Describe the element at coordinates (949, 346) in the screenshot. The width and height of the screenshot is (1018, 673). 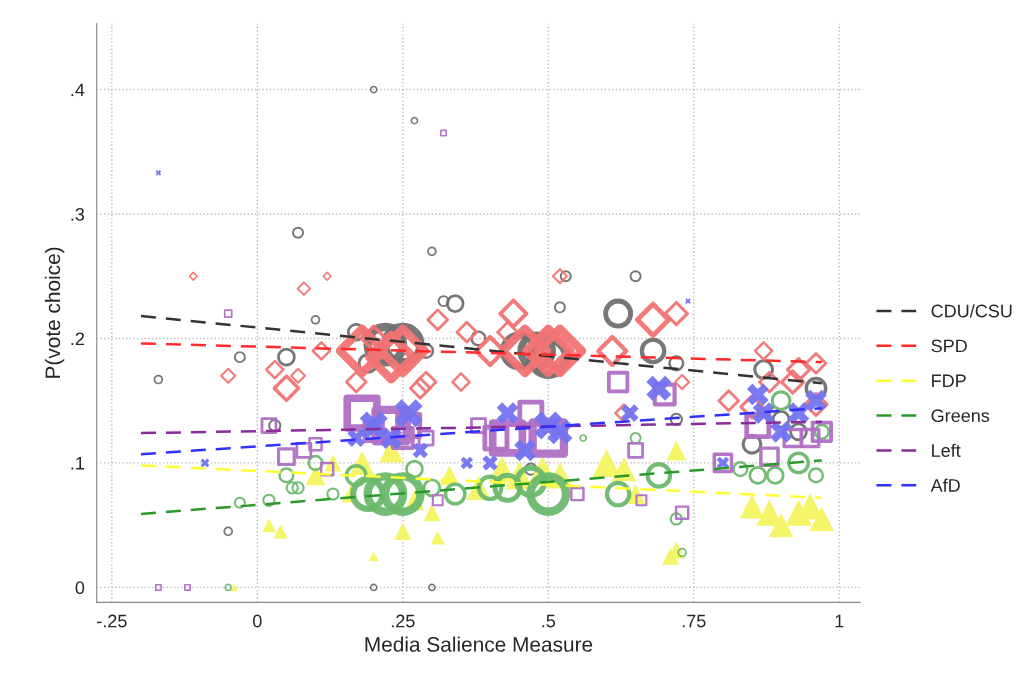
I see `legend-label: SPD` at that location.